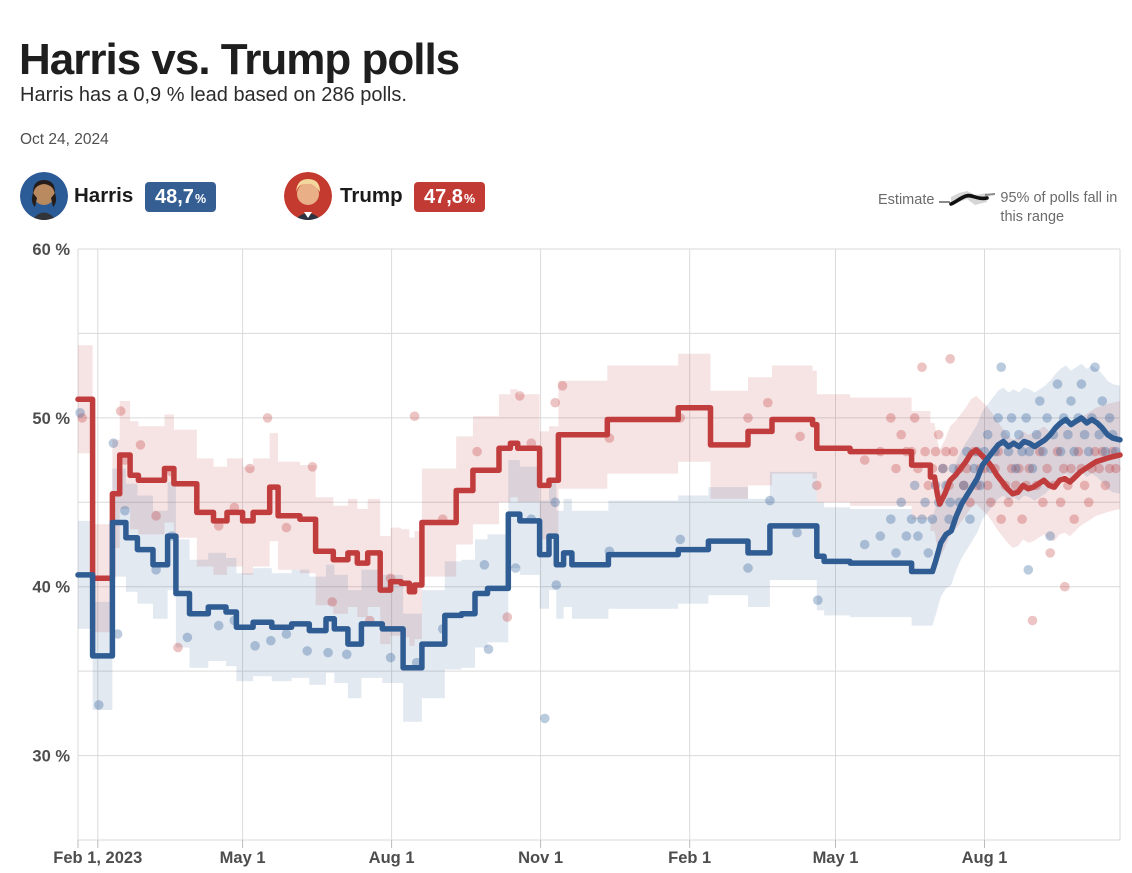  I want to click on svg-text: Nov 1, so click(540, 858).